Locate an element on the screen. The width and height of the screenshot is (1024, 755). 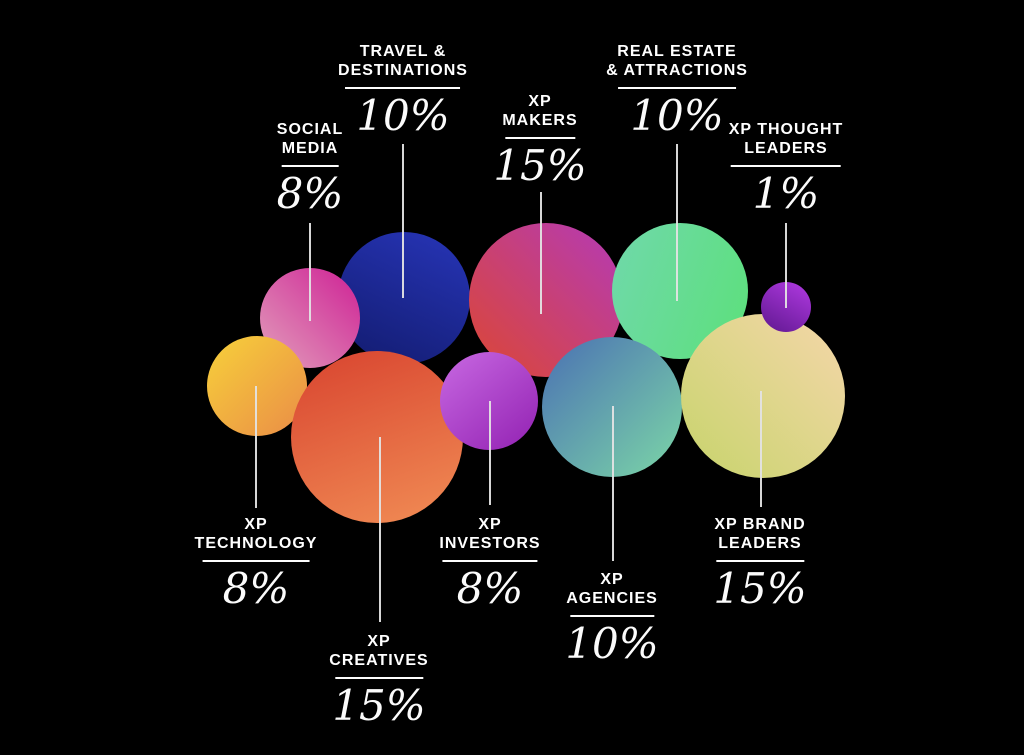
label-underline-xp-brand-leaders is located at coordinates (759, 561).